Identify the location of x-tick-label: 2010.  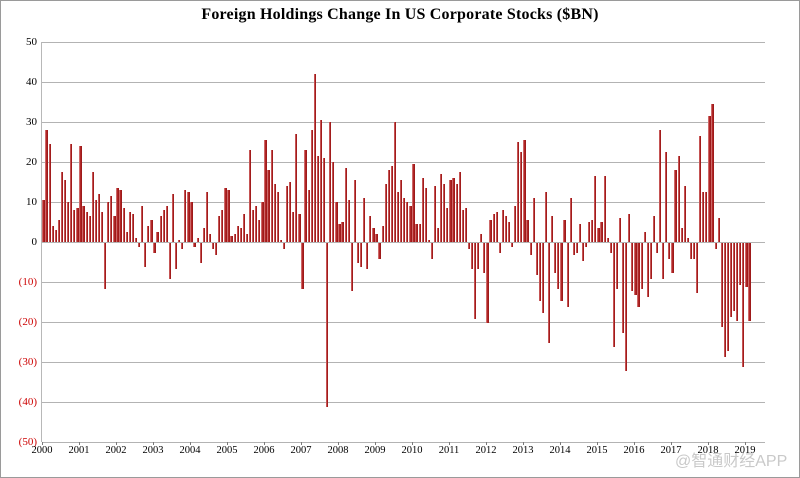
(412, 450).